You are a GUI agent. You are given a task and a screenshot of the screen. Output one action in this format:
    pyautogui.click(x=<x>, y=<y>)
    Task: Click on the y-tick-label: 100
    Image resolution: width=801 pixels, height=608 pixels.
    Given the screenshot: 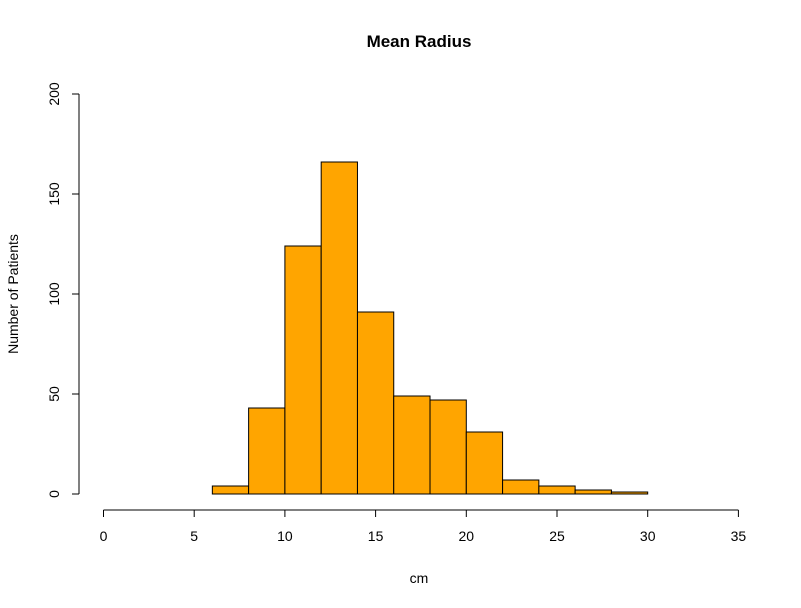 What is the action you would take?
    pyautogui.click(x=54, y=294)
    